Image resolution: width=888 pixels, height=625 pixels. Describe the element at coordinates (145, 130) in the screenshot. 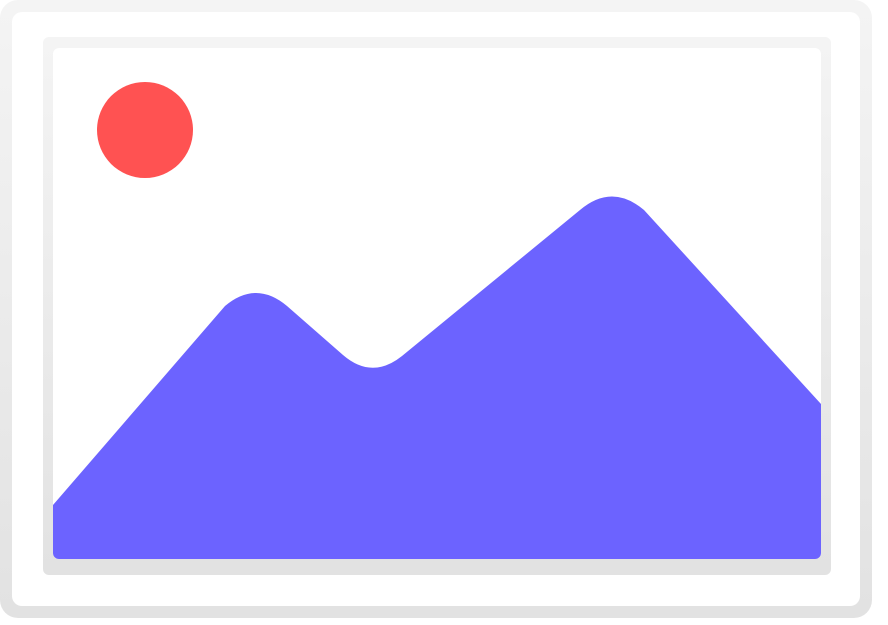

I see `sun-icon` at that location.